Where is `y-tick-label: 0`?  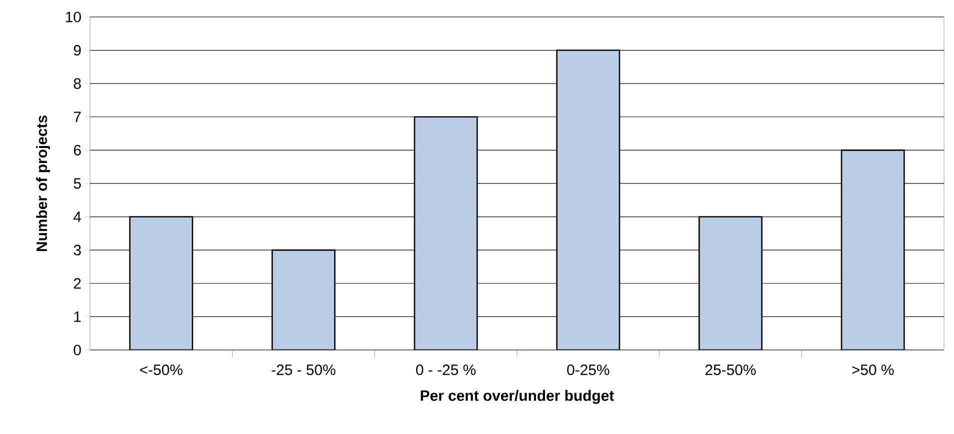
y-tick-label: 0 is located at coordinates (77, 350).